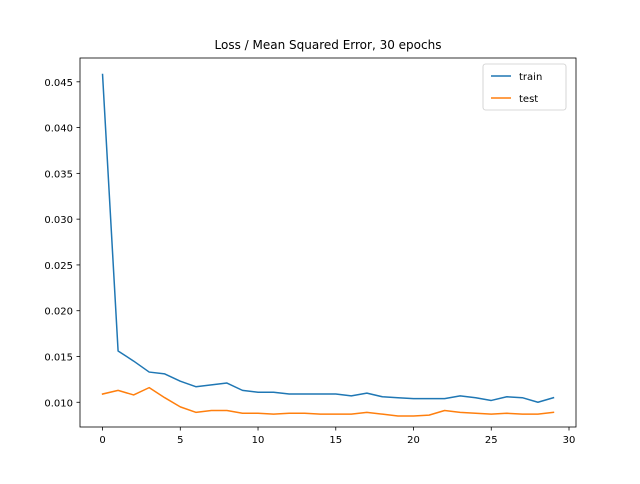 The width and height of the screenshot is (640, 484). What do you see at coordinates (413, 440) in the screenshot?
I see `x-tick-label: 20` at bounding box center [413, 440].